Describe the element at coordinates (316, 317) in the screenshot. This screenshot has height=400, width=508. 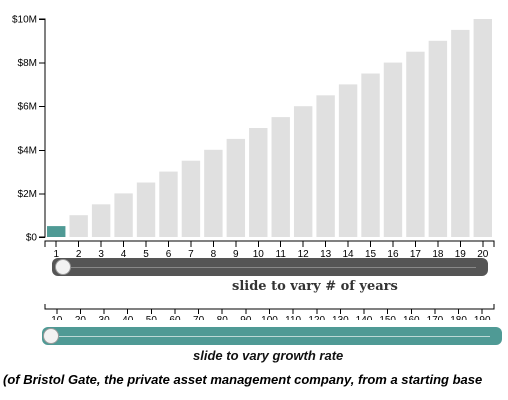
I see `growth-tick-label: 120` at that location.